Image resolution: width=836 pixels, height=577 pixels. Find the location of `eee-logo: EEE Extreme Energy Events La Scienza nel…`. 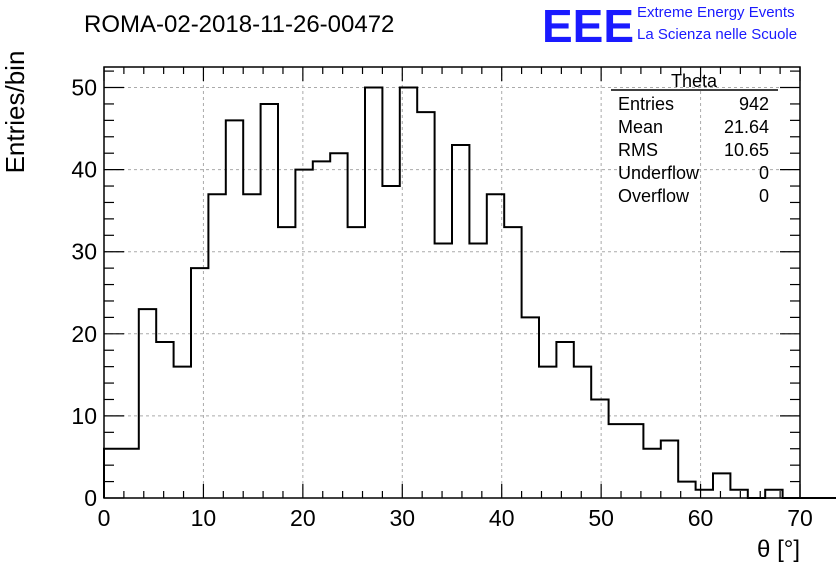

eee-logo: EEE Extreme Energy Events La Scienza nel… is located at coordinates (669, 26).